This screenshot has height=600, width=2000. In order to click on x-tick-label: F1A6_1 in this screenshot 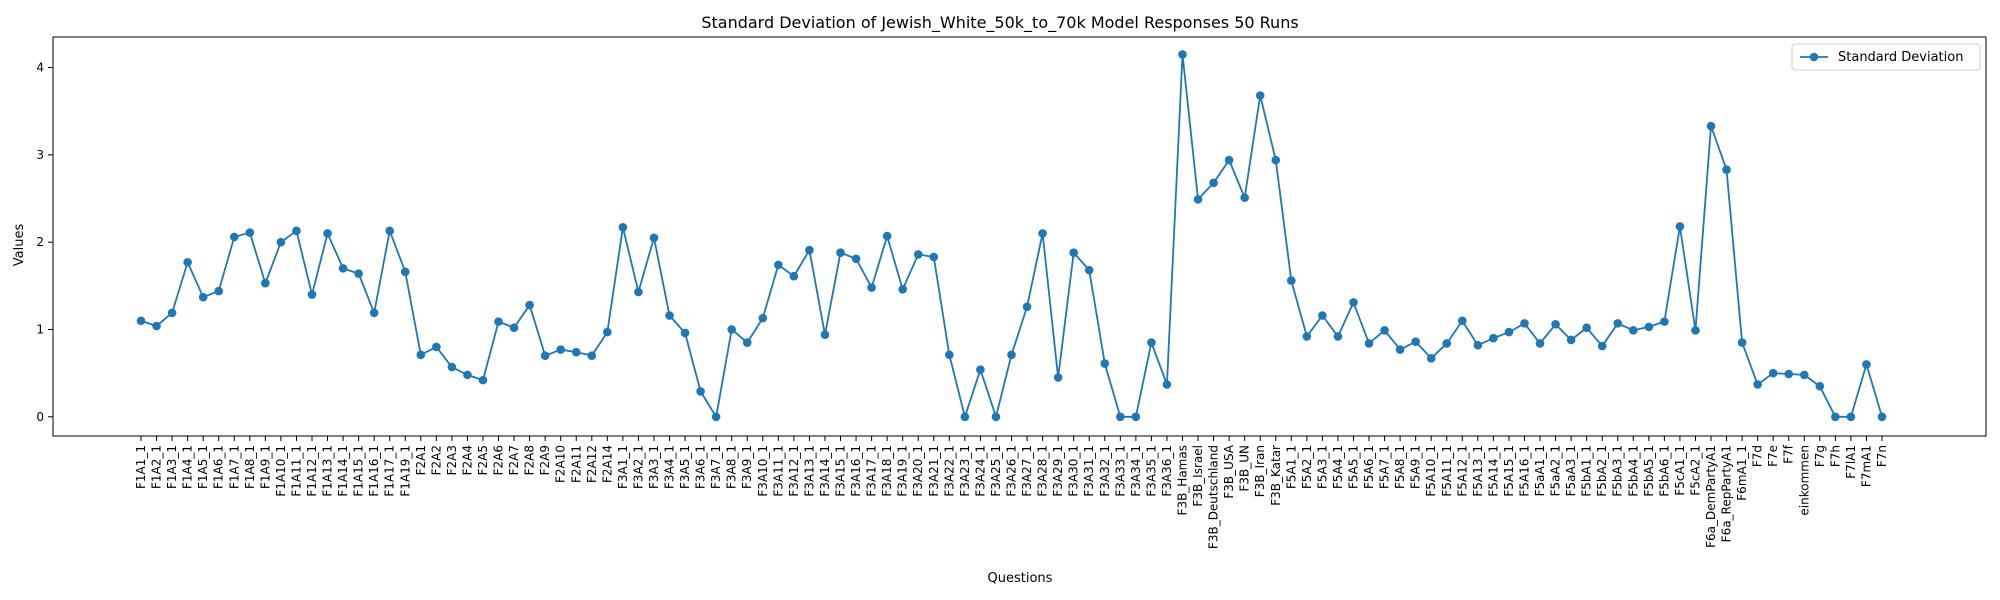, I will do `click(219, 467)`.